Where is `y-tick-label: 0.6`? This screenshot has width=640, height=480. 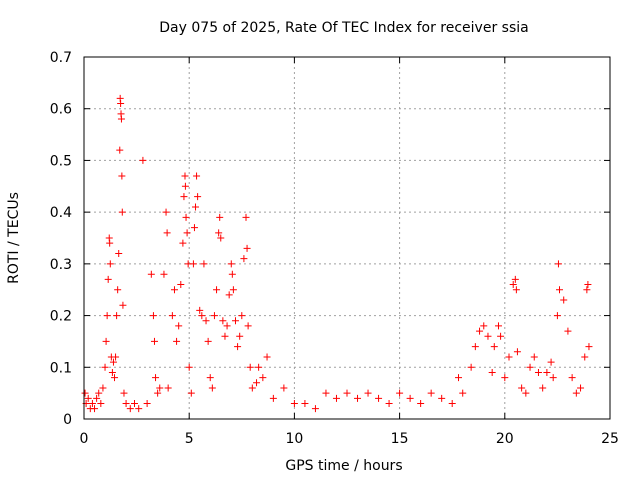
y-tick-label: 0.6 is located at coordinates (61, 110).